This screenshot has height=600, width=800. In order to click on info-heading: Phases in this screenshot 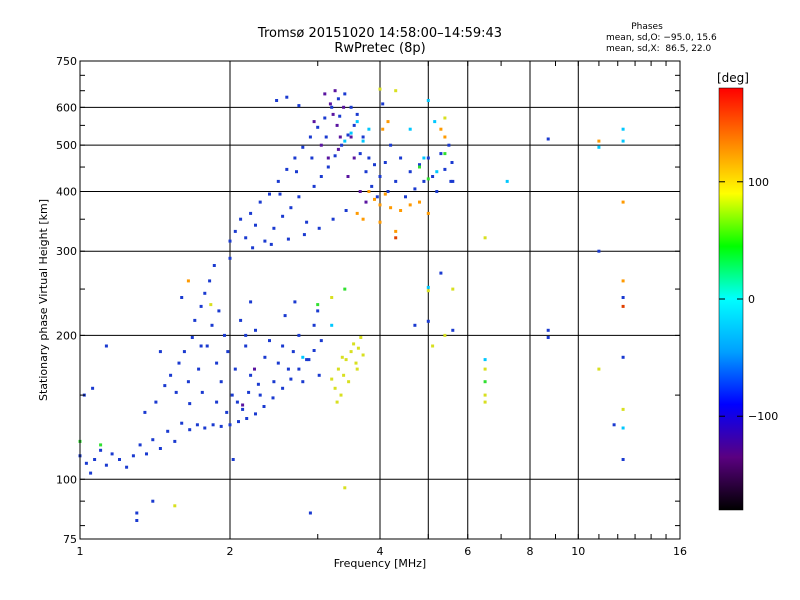, I will do `click(647, 27)`.